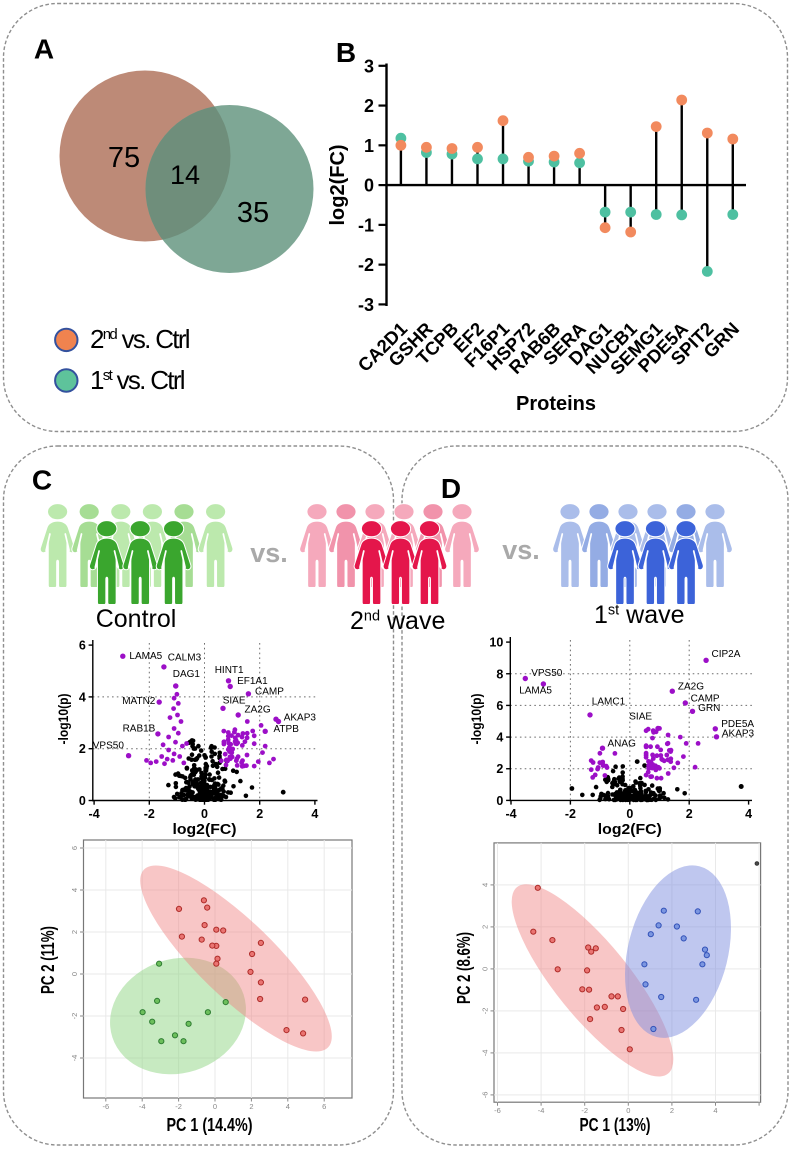 The image size is (796, 1164). What do you see at coordinates (137, 380) in the screenshot?
I see `svg-text: 1st vs. Ctrl` at bounding box center [137, 380].